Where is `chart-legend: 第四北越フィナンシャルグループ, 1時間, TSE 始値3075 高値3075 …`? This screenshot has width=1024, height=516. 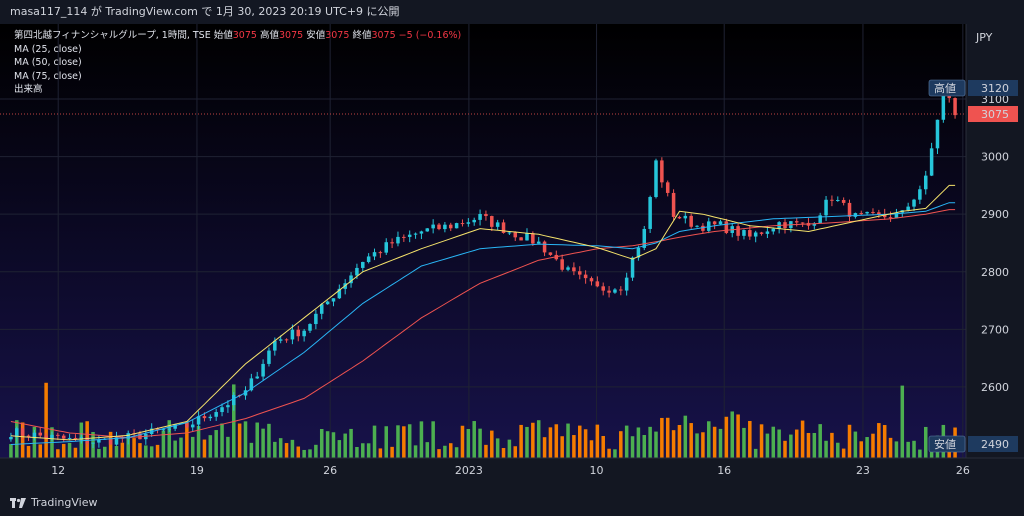 chart-legend: 第四北越フィナンシャルグループ, 1時間, TSE 始値3075 高値3075 … is located at coordinates (237, 63).